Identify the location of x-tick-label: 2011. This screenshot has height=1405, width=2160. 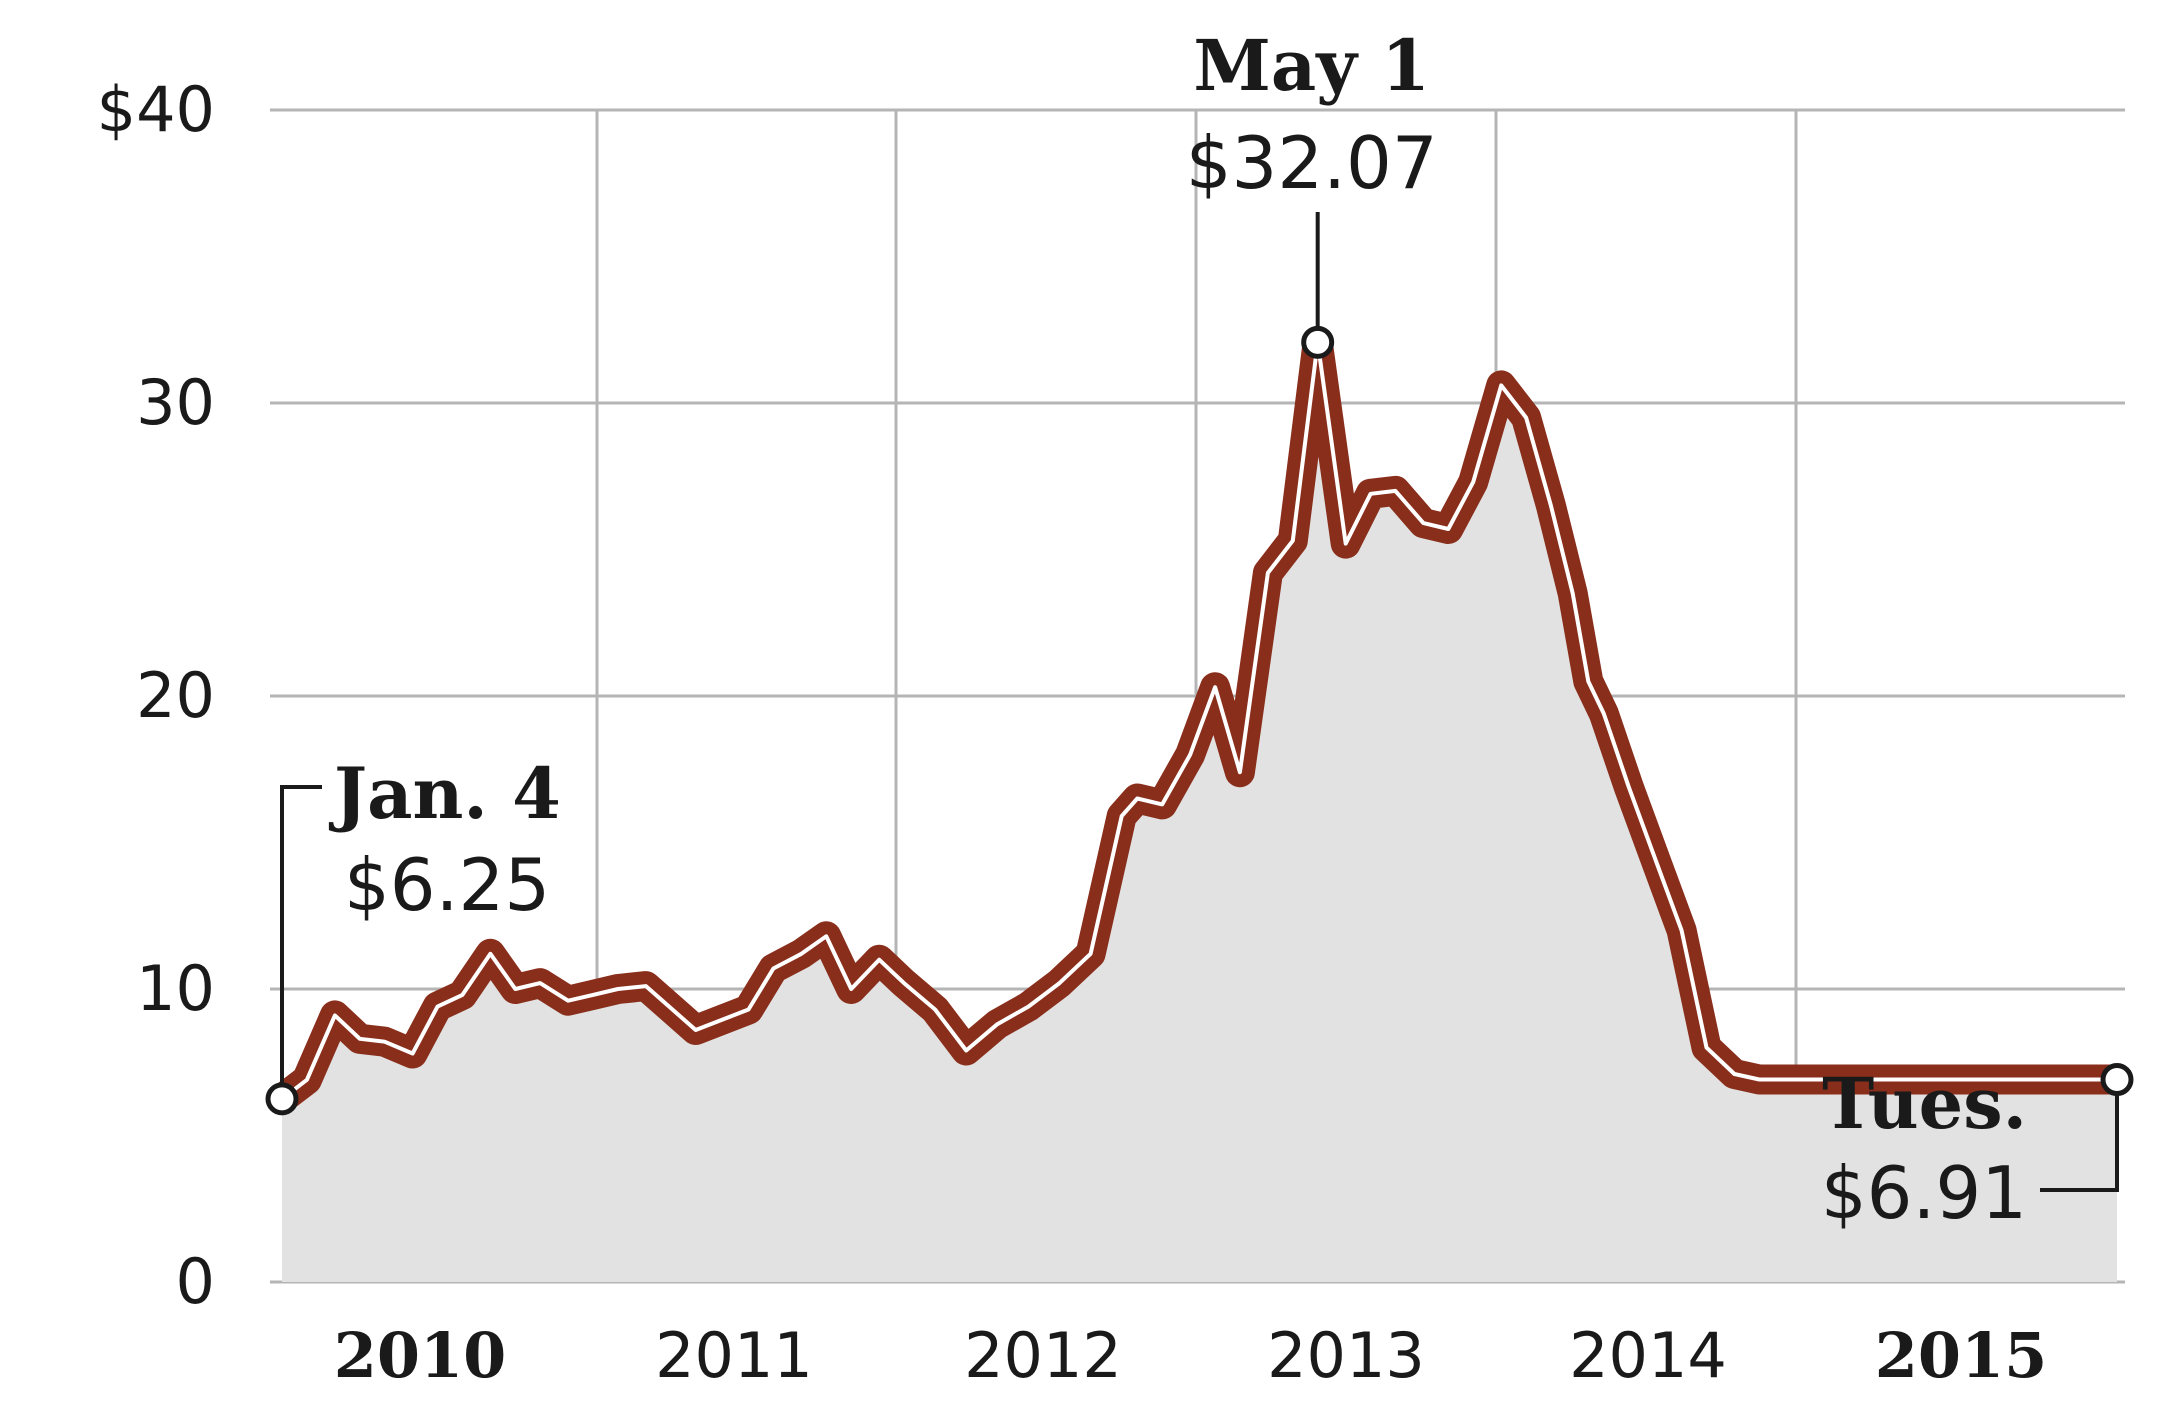
(734, 1355).